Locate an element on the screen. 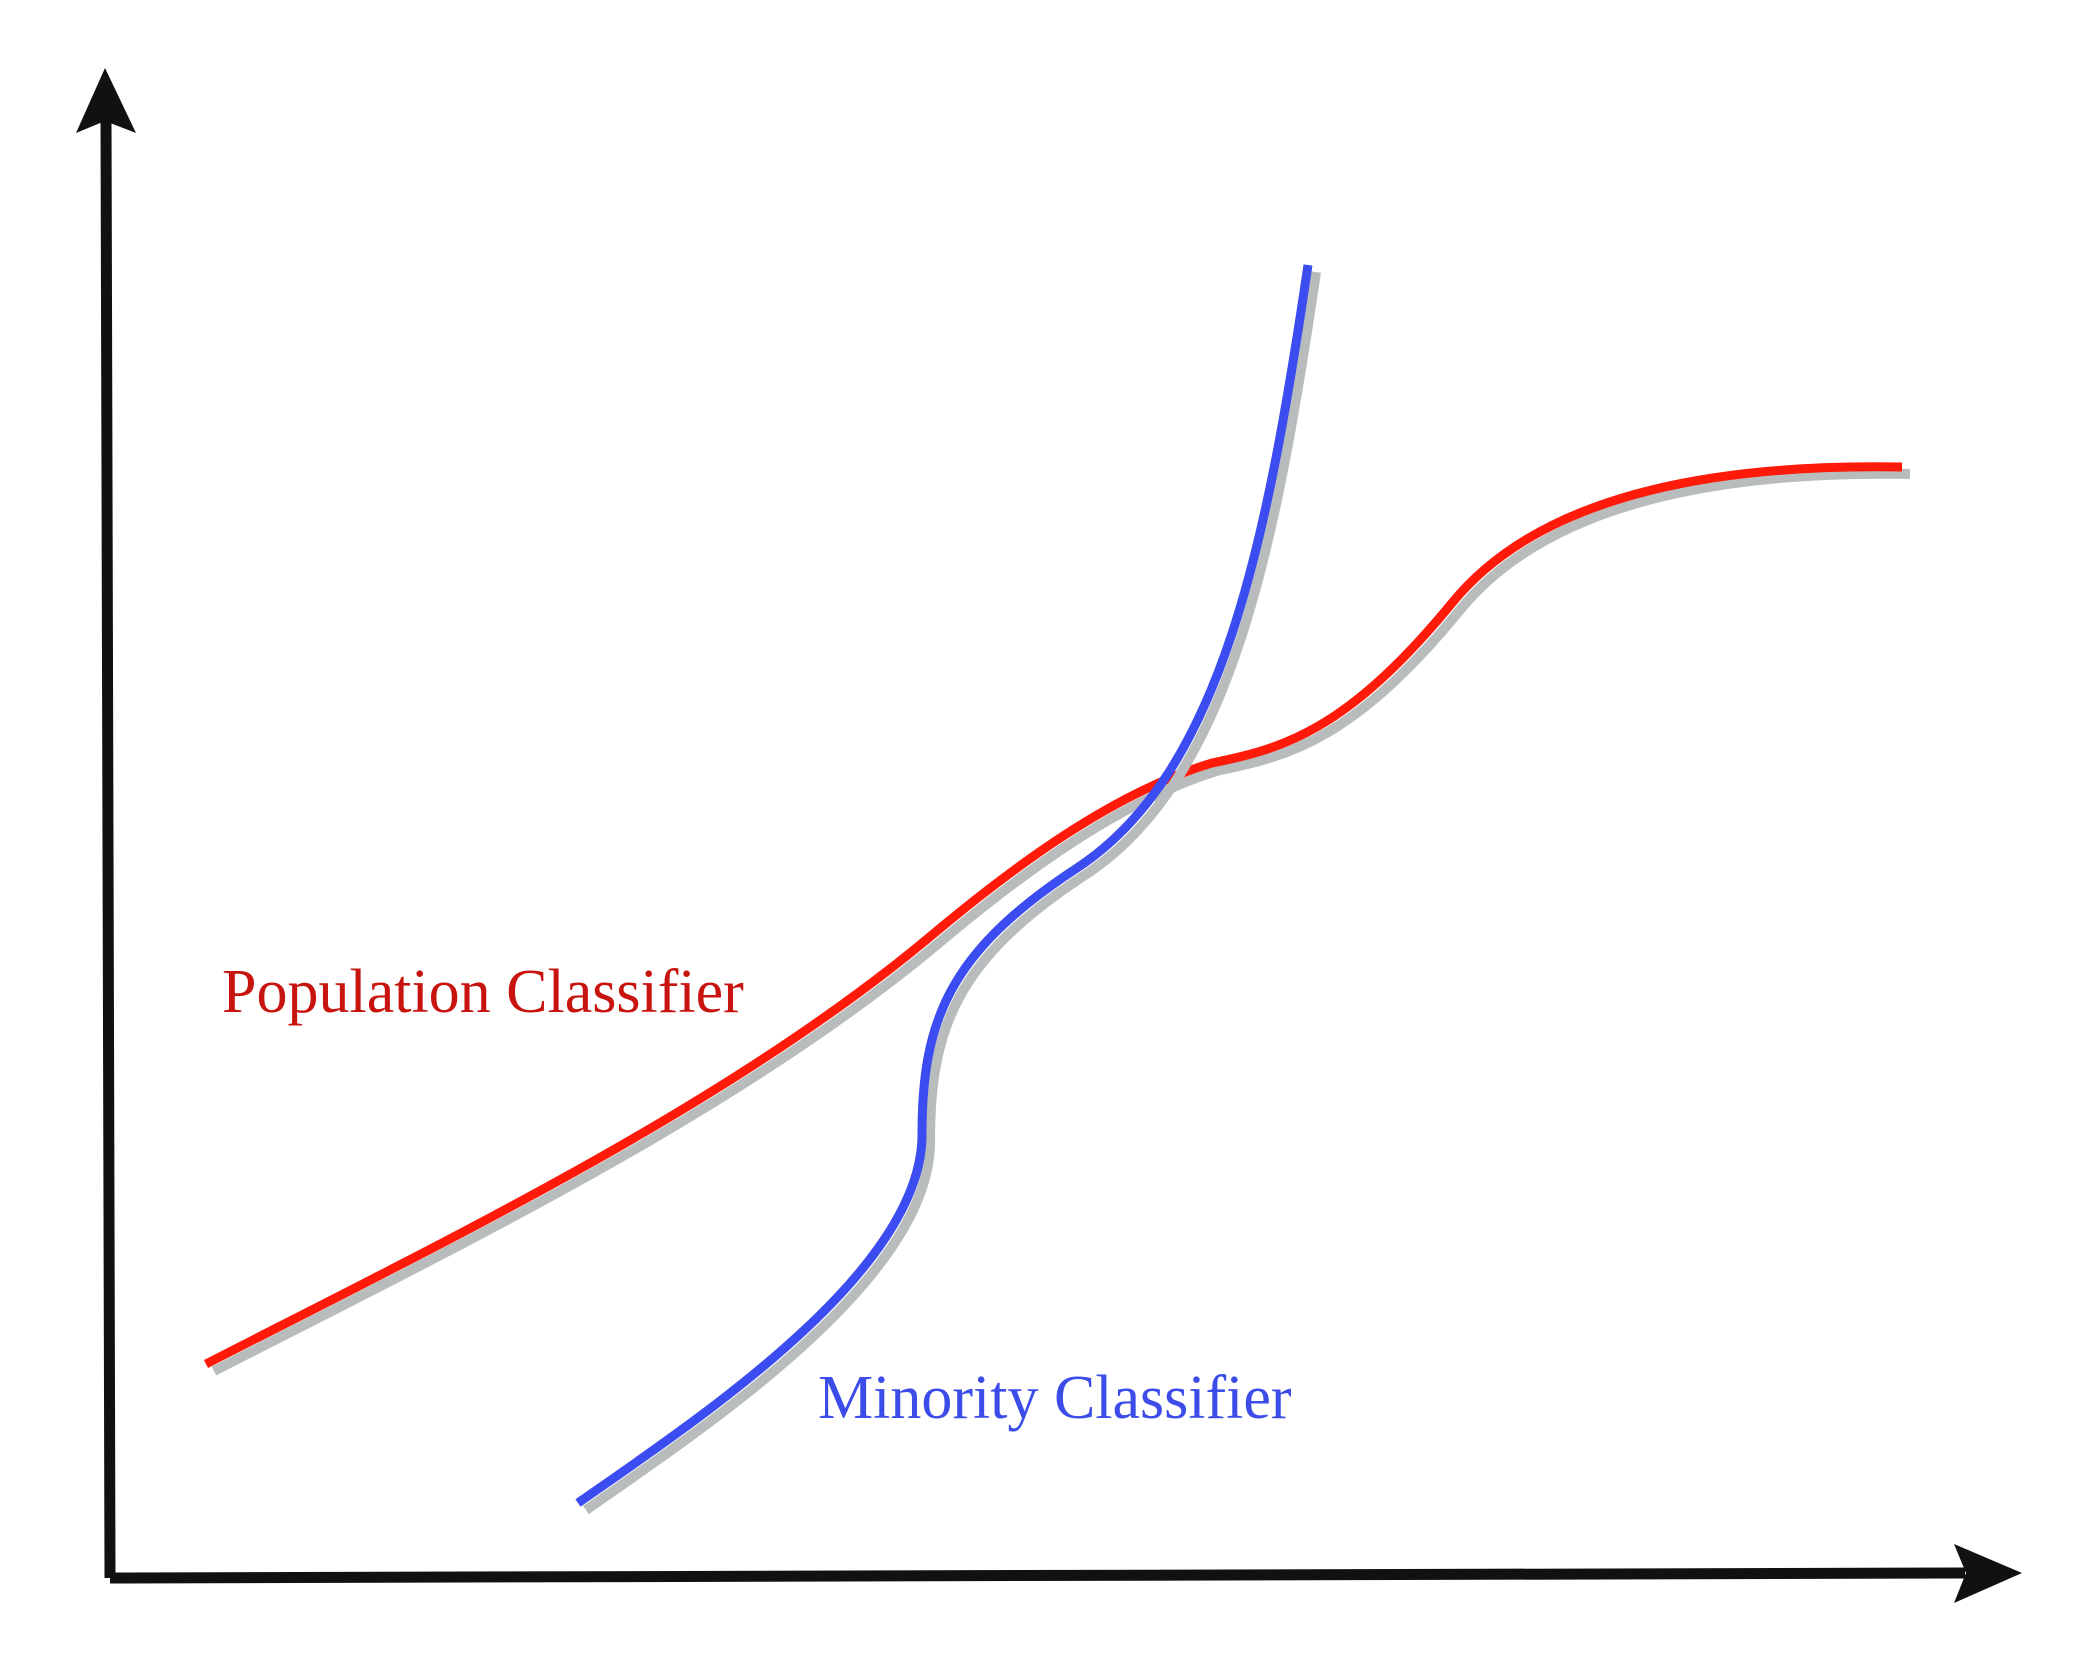 Image resolution: width=2100 pixels, height=1675 pixels. minority-classifier-label: Minority Classifier is located at coordinates (1055, 1398).